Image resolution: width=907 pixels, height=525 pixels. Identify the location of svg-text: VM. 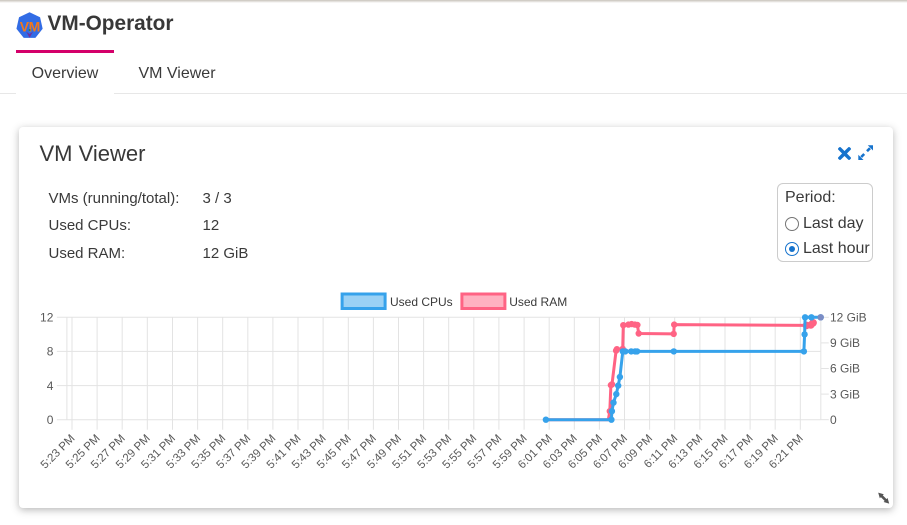
(29, 27).